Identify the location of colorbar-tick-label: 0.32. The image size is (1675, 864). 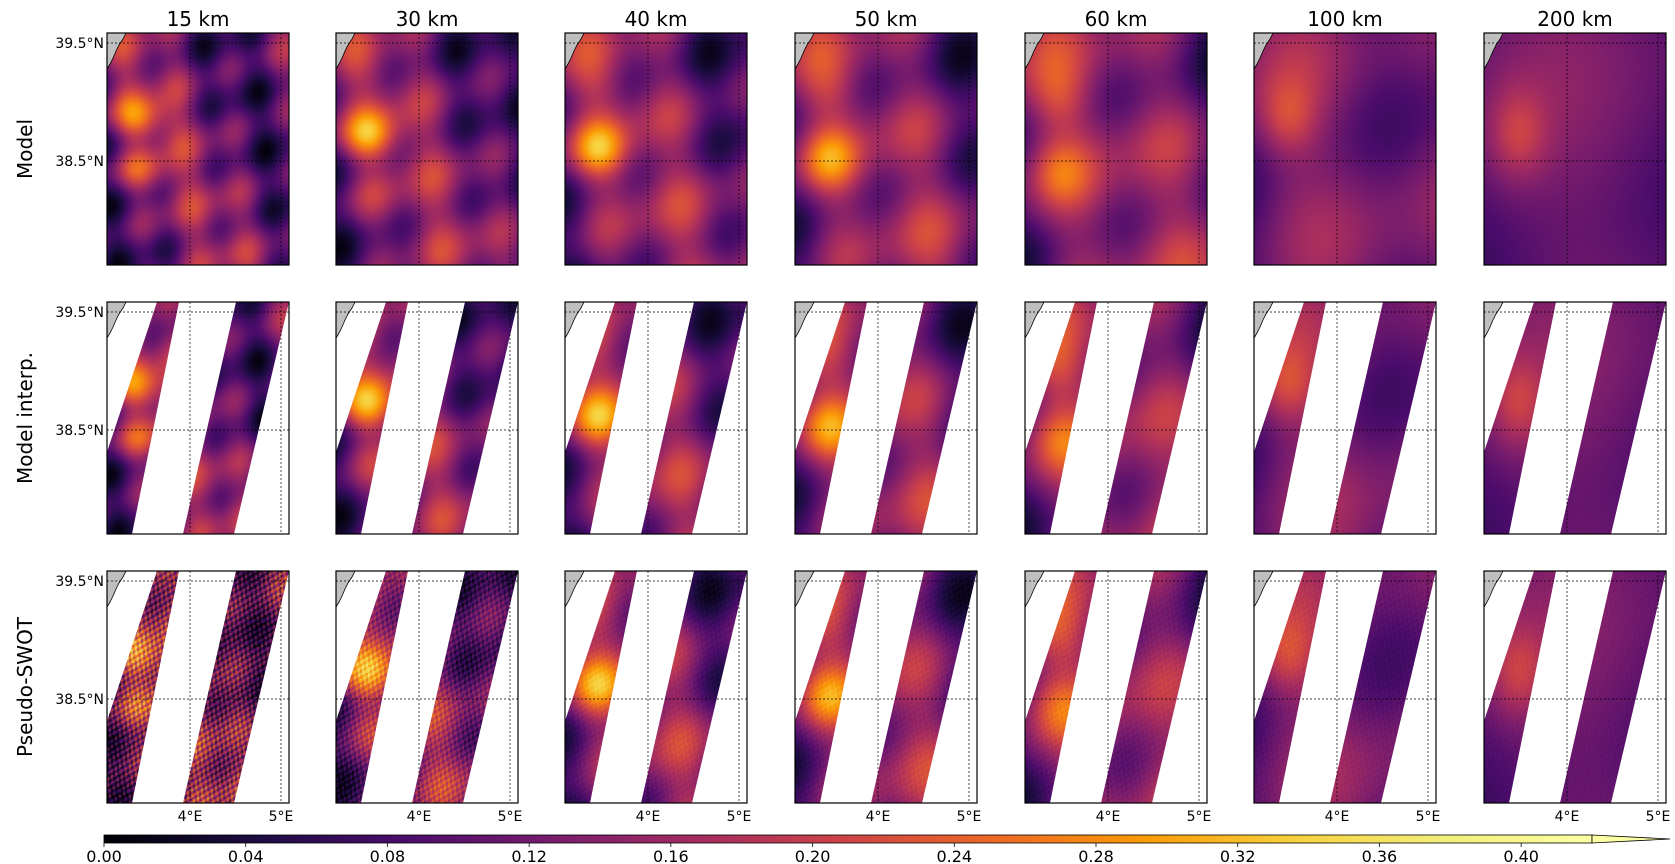
(1238, 855).